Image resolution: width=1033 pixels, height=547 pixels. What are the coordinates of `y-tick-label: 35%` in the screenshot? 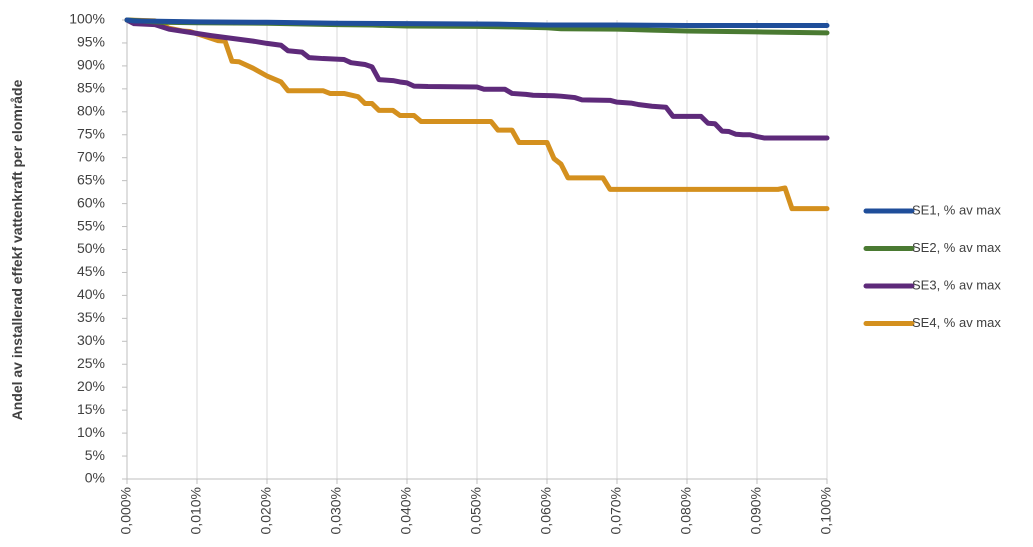 It's located at (91, 317).